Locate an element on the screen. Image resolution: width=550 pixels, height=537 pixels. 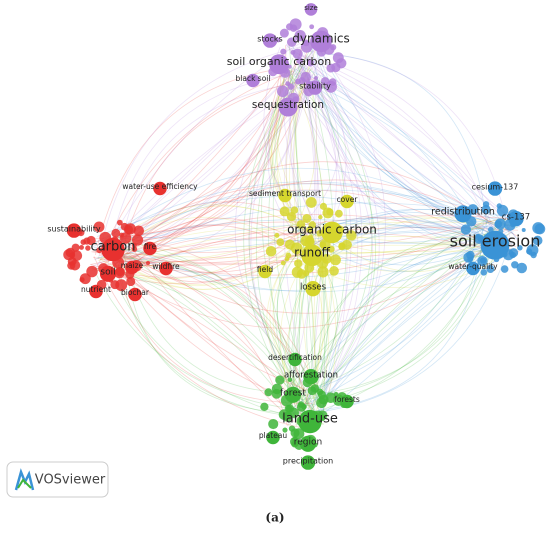
node-label: biochar is located at coordinates (135, 292).